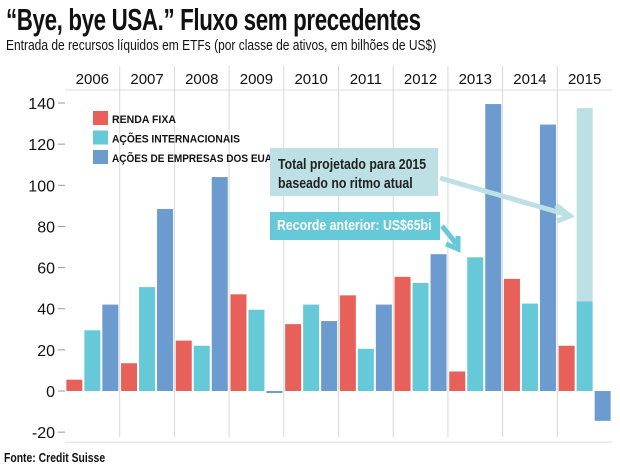  I want to click on projection-arrow, so click(504, 196).